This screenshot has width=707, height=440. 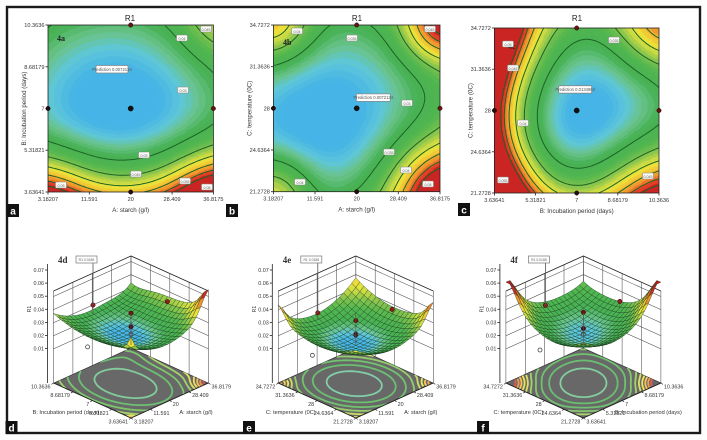 I want to click on svg-text: e, so click(x=249, y=429).